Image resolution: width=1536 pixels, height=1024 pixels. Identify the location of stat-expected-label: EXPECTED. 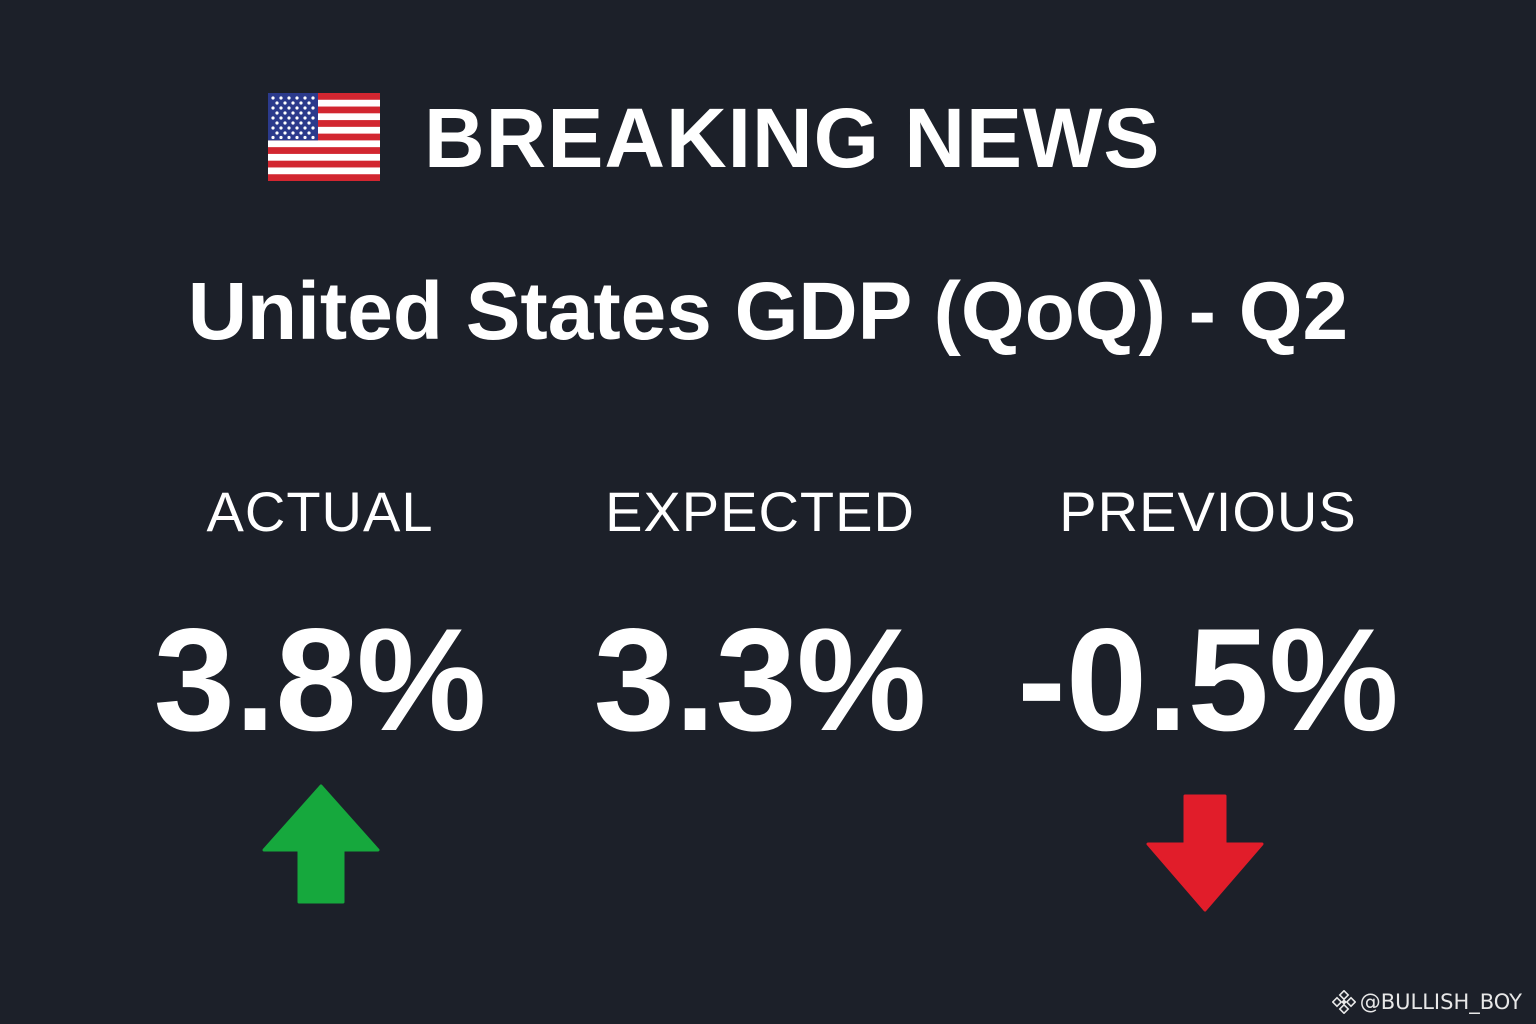
(760, 511).